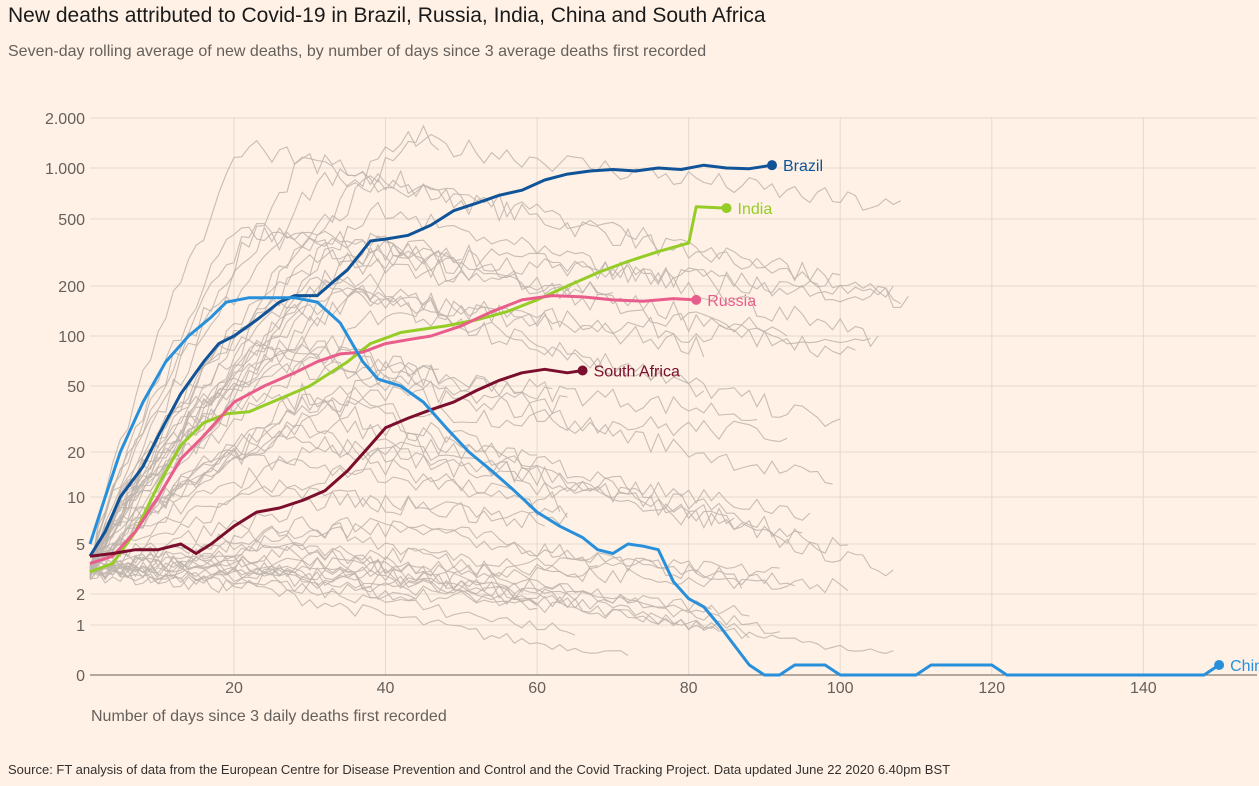 This screenshot has height=786, width=1259. Describe the element at coordinates (71, 287) in the screenshot. I see `y-tick-label: 200` at that location.